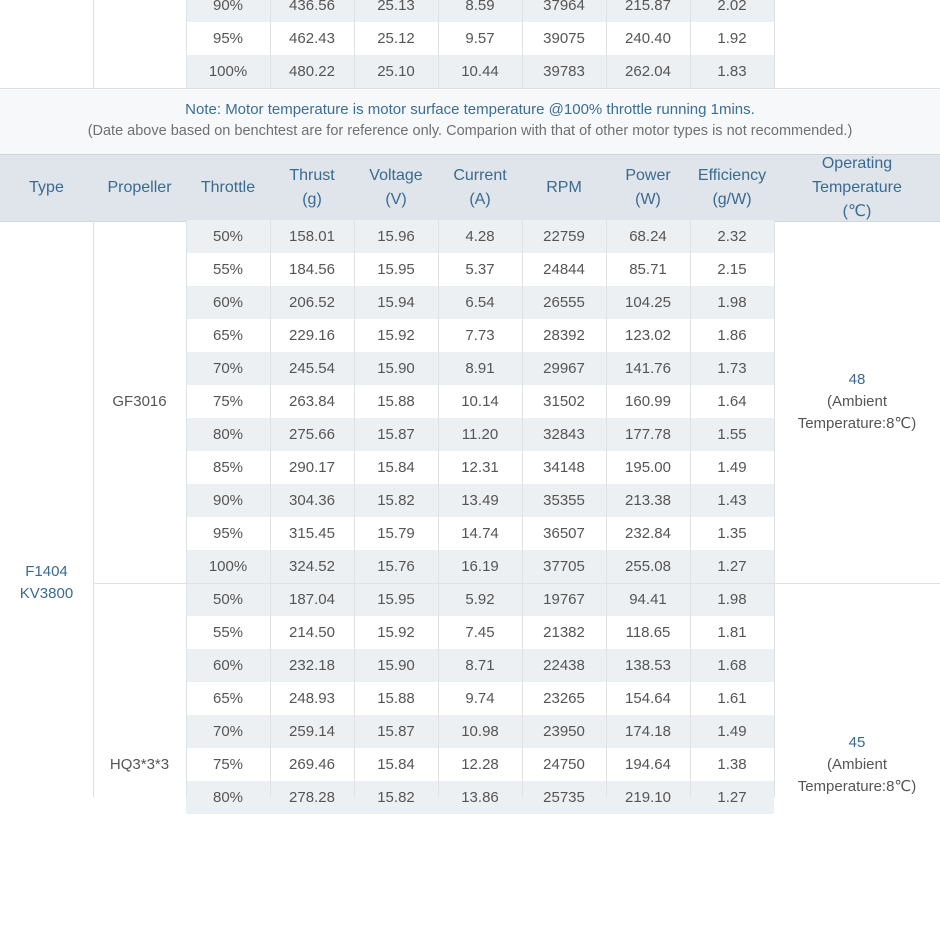 This screenshot has width=940, height=946. What do you see at coordinates (396, 71) in the screenshot?
I see `table-cell: 25.10` at bounding box center [396, 71].